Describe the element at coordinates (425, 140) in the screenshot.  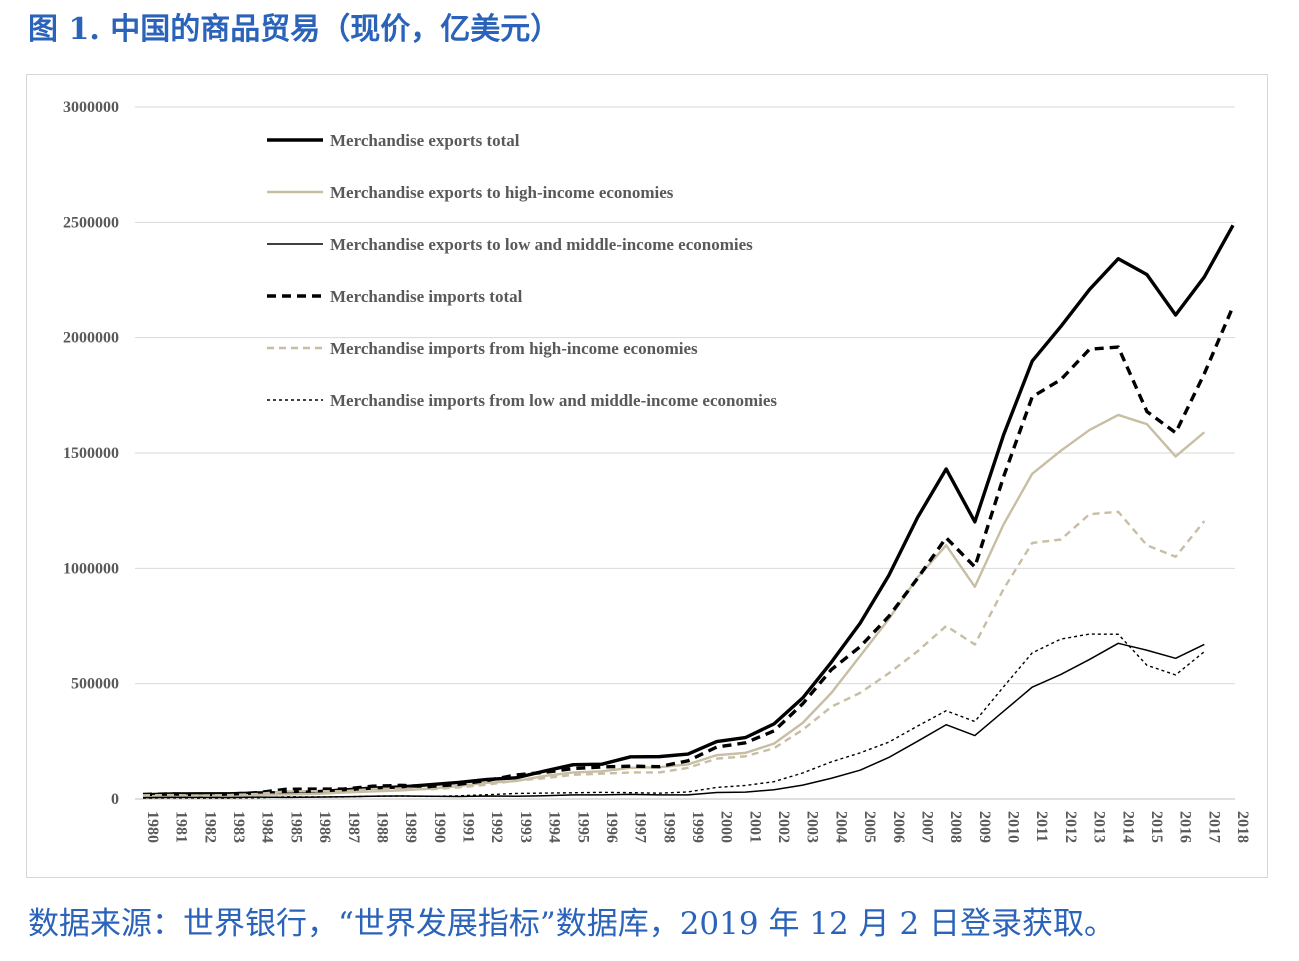
I see `legend-label-1: Merchandise exports total` at that location.